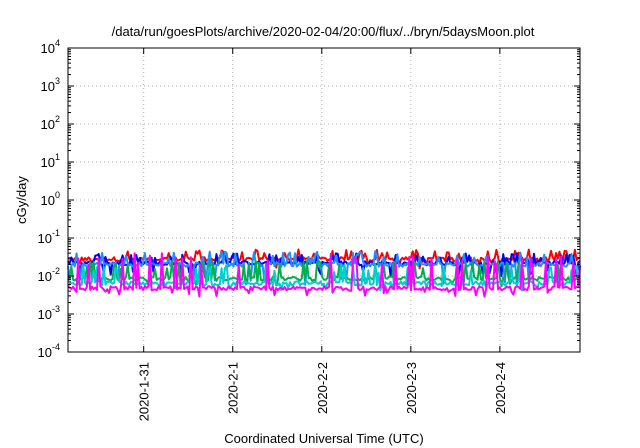 This screenshot has height=448, width=640. Describe the element at coordinates (49, 351) in the screenshot. I see `y-tick-label: 10⁻⁴` at that location.